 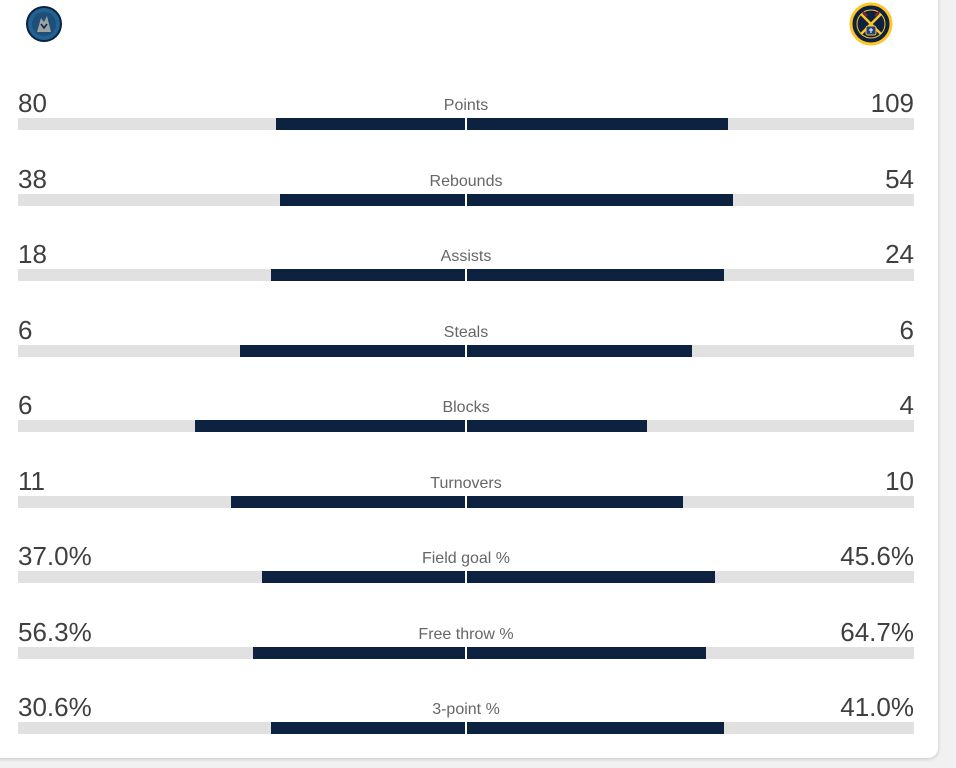 I want to click on home-stat-value: 38, so click(x=32, y=179).